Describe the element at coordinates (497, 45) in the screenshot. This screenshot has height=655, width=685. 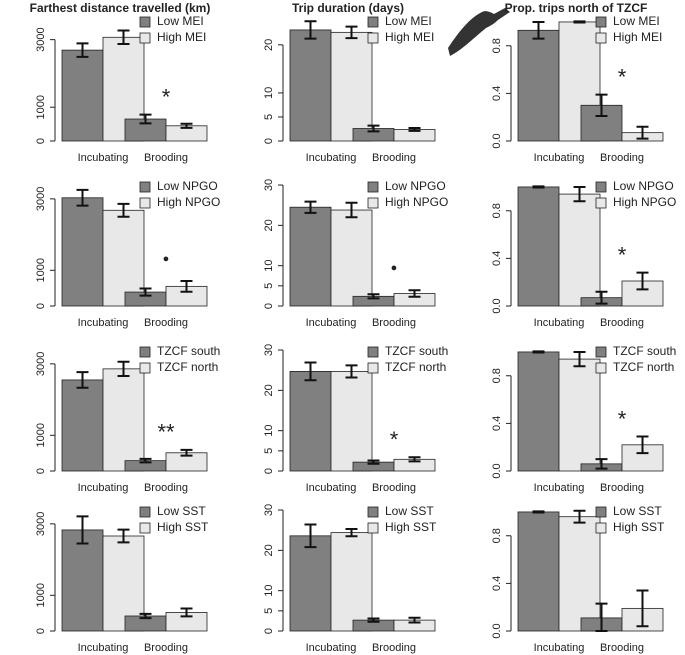
I see `y-tick-label: 0.8` at that location.